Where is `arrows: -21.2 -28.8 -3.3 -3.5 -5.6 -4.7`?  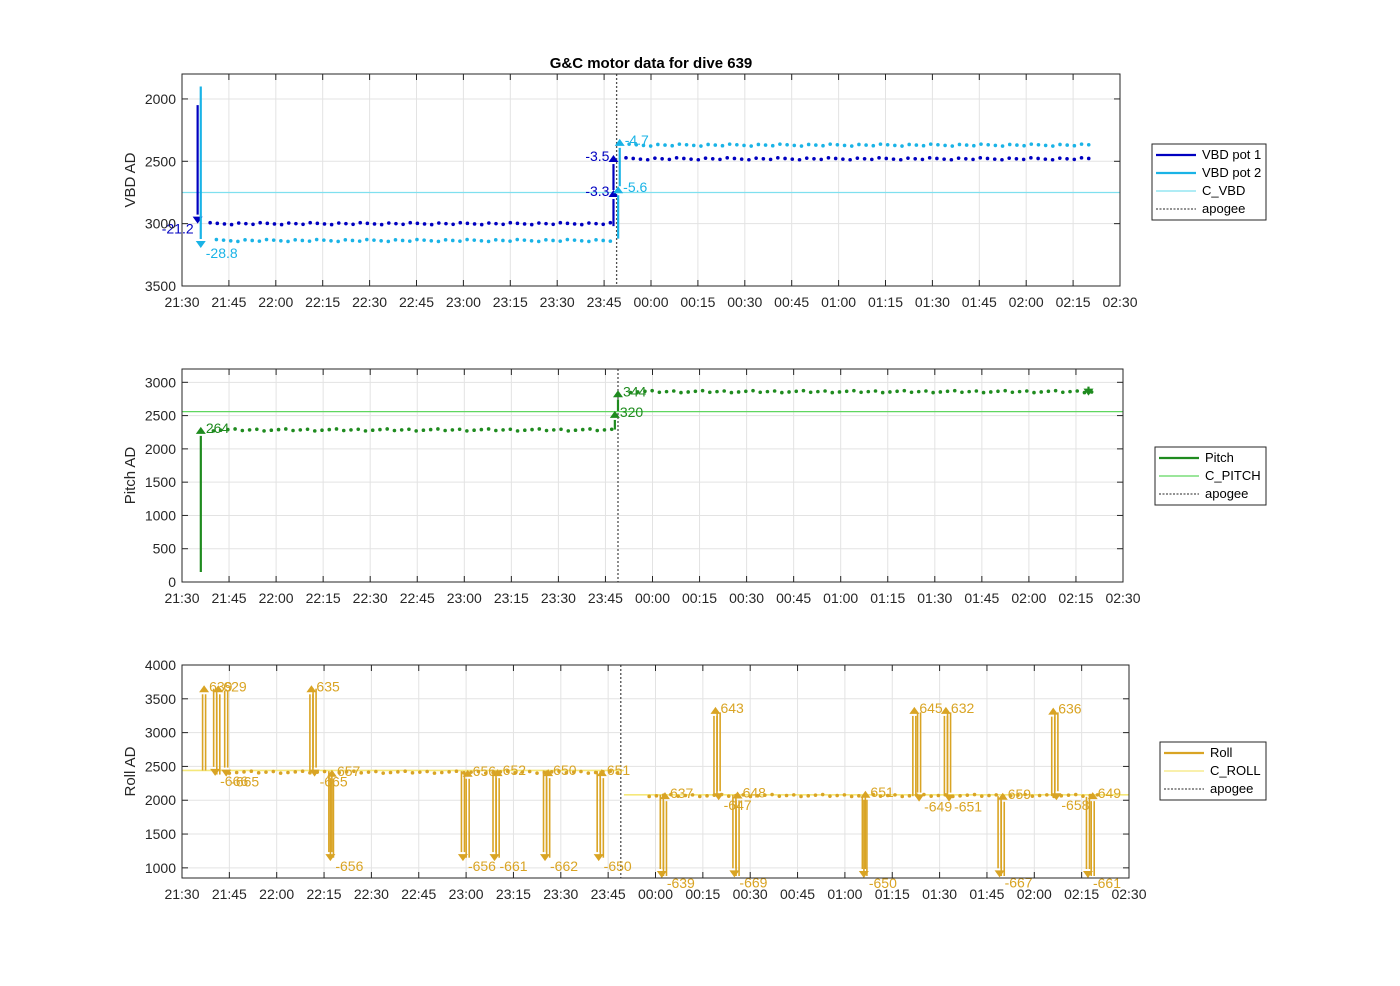 arrows: -21.2 -28.8 -3.3 -3.5 -5.6 -4.7 is located at coordinates (405, 173).